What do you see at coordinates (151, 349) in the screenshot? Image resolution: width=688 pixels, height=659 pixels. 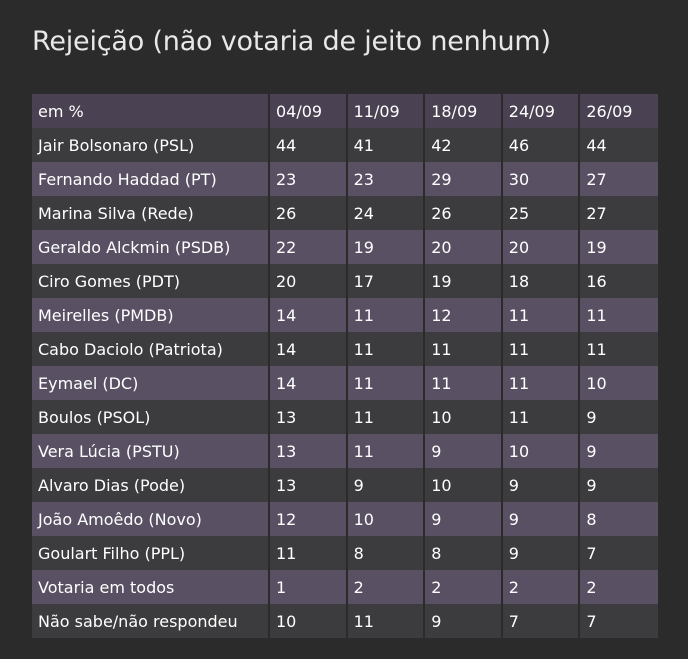 I see `row-label: Cabo Daciolo (Patriota)` at bounding box center [151, 349].